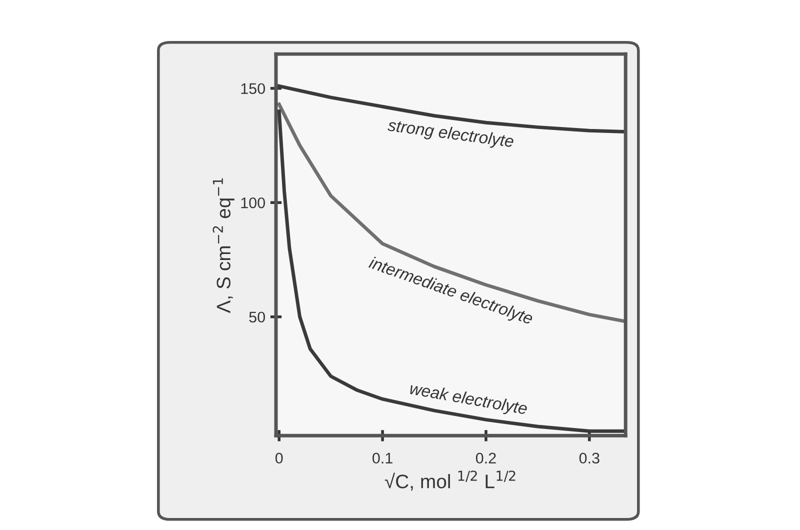 The height and width of the screenshot is (530, 800). Describe the element at coordinates (279, 458) in the screenshot. I see `x-tick-label: 0` at that location.